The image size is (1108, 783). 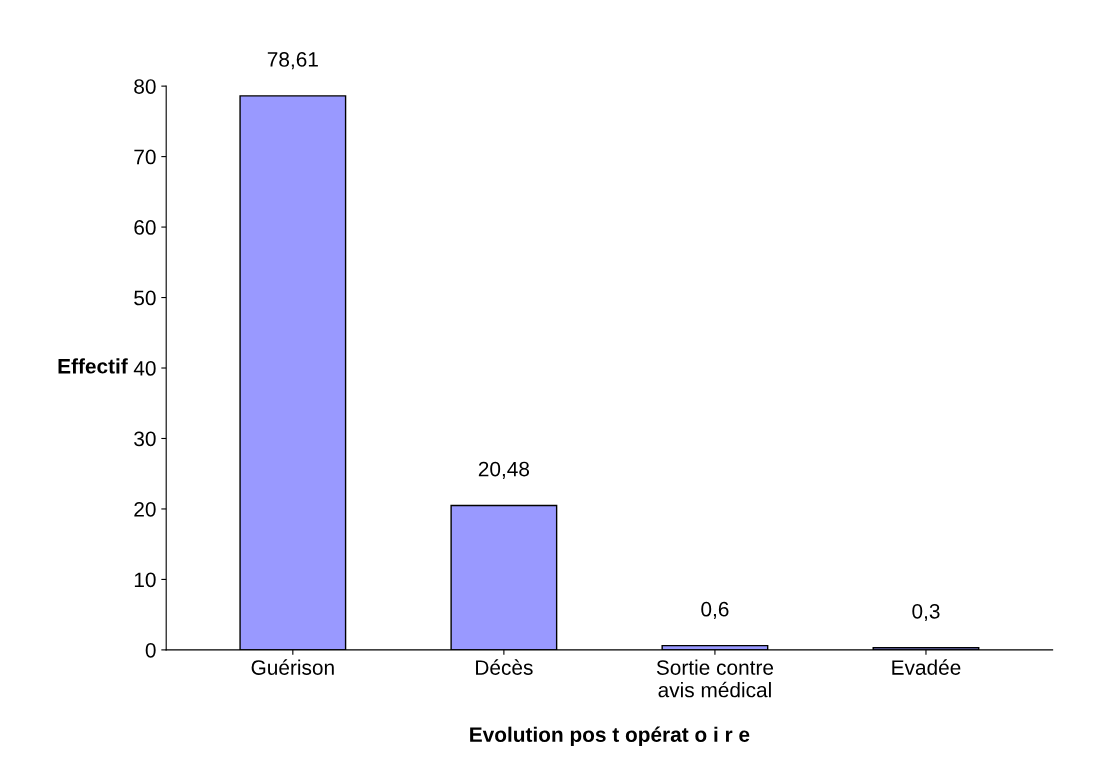 What do you see at coordinates (144, 368) in the screenshot?
I see `y-tick-label: 40` at bounding box center [144, 368].